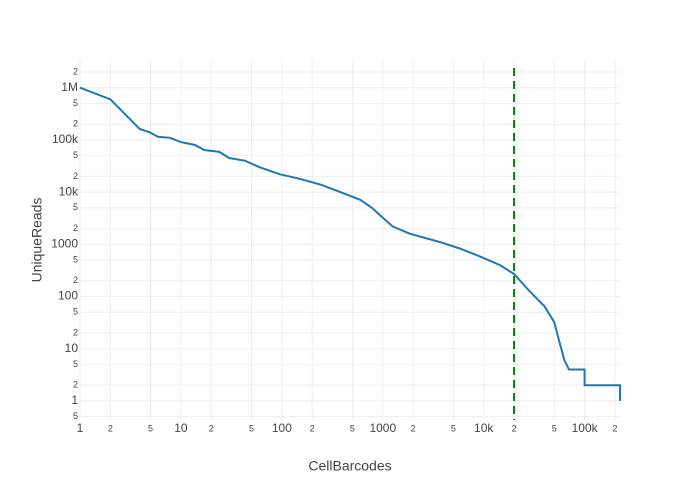 This screenshot has height=500, width=700. What do you see at coordinates (484, 428) in the screenshot?
I see `x-tick-label: 10k` at bounding box center [484, 428].